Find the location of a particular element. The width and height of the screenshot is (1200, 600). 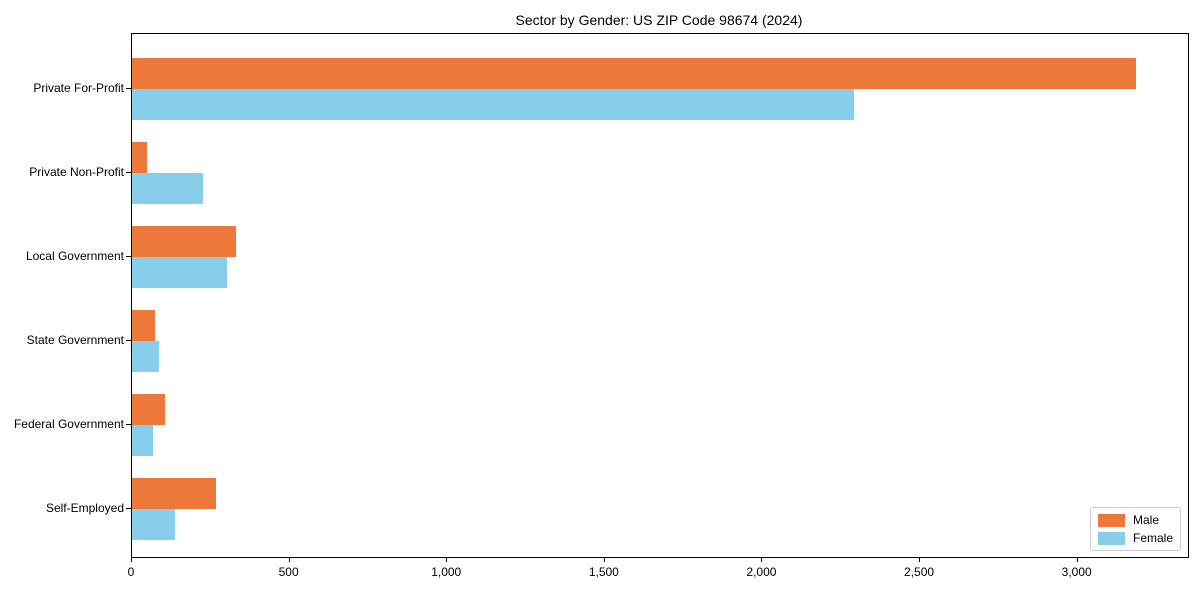

bar-female-private-for-profit is located at coordinates (493, 104).